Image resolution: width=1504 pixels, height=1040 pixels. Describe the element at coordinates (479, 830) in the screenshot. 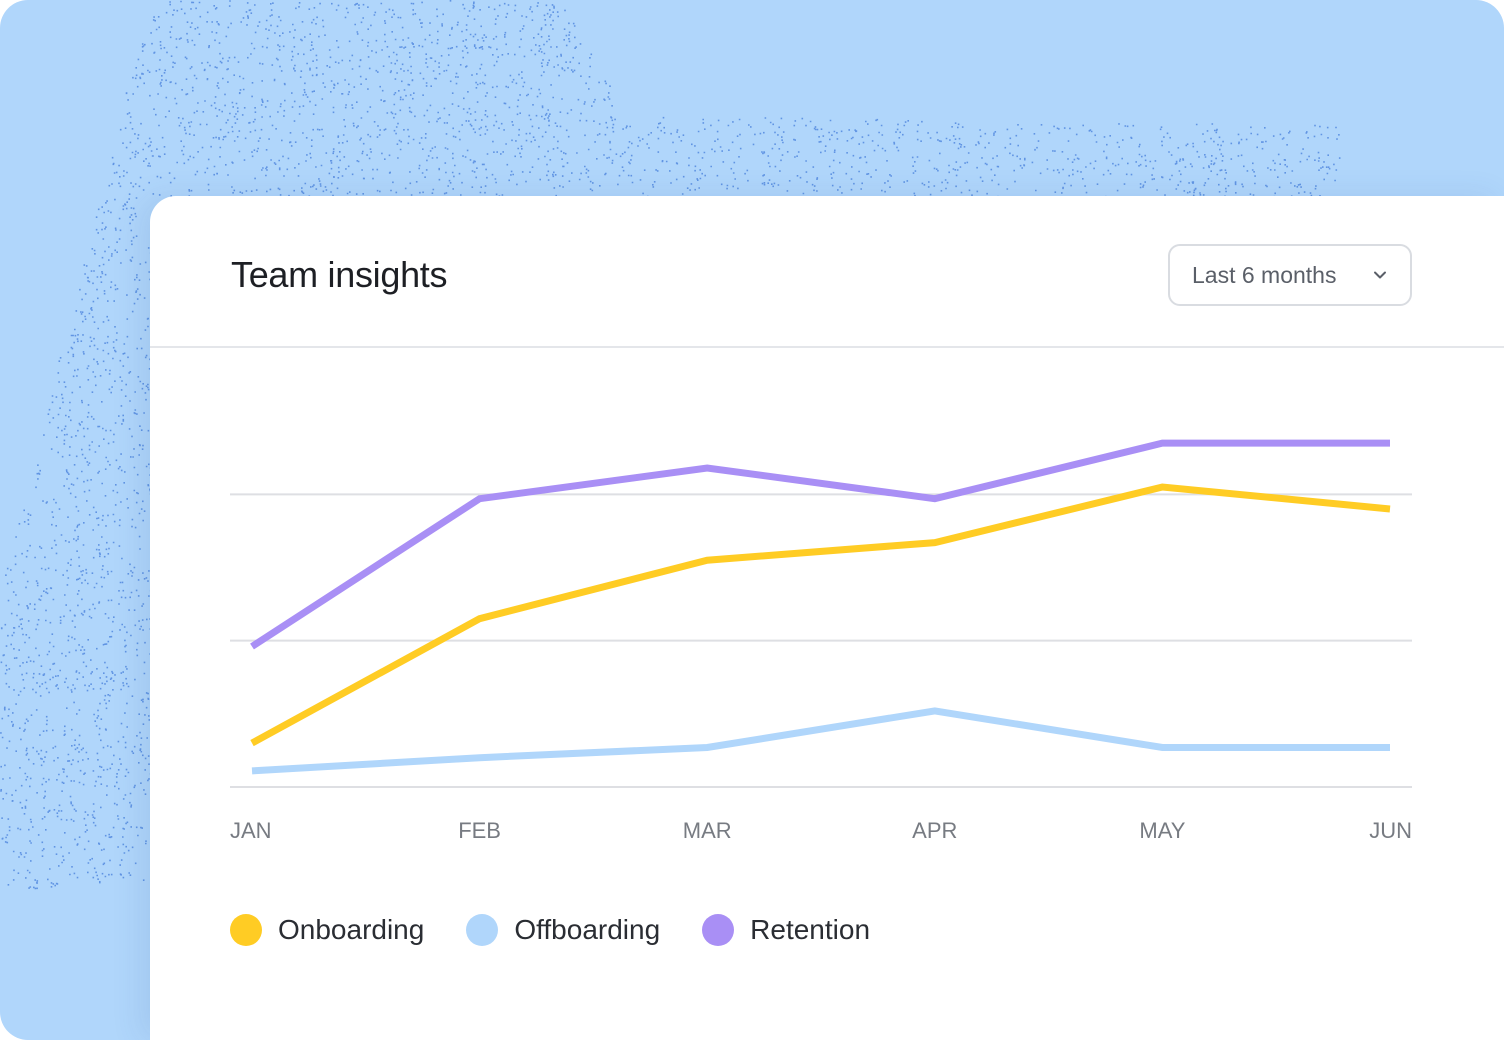

I see `x-tick-label: FEB` at that location.